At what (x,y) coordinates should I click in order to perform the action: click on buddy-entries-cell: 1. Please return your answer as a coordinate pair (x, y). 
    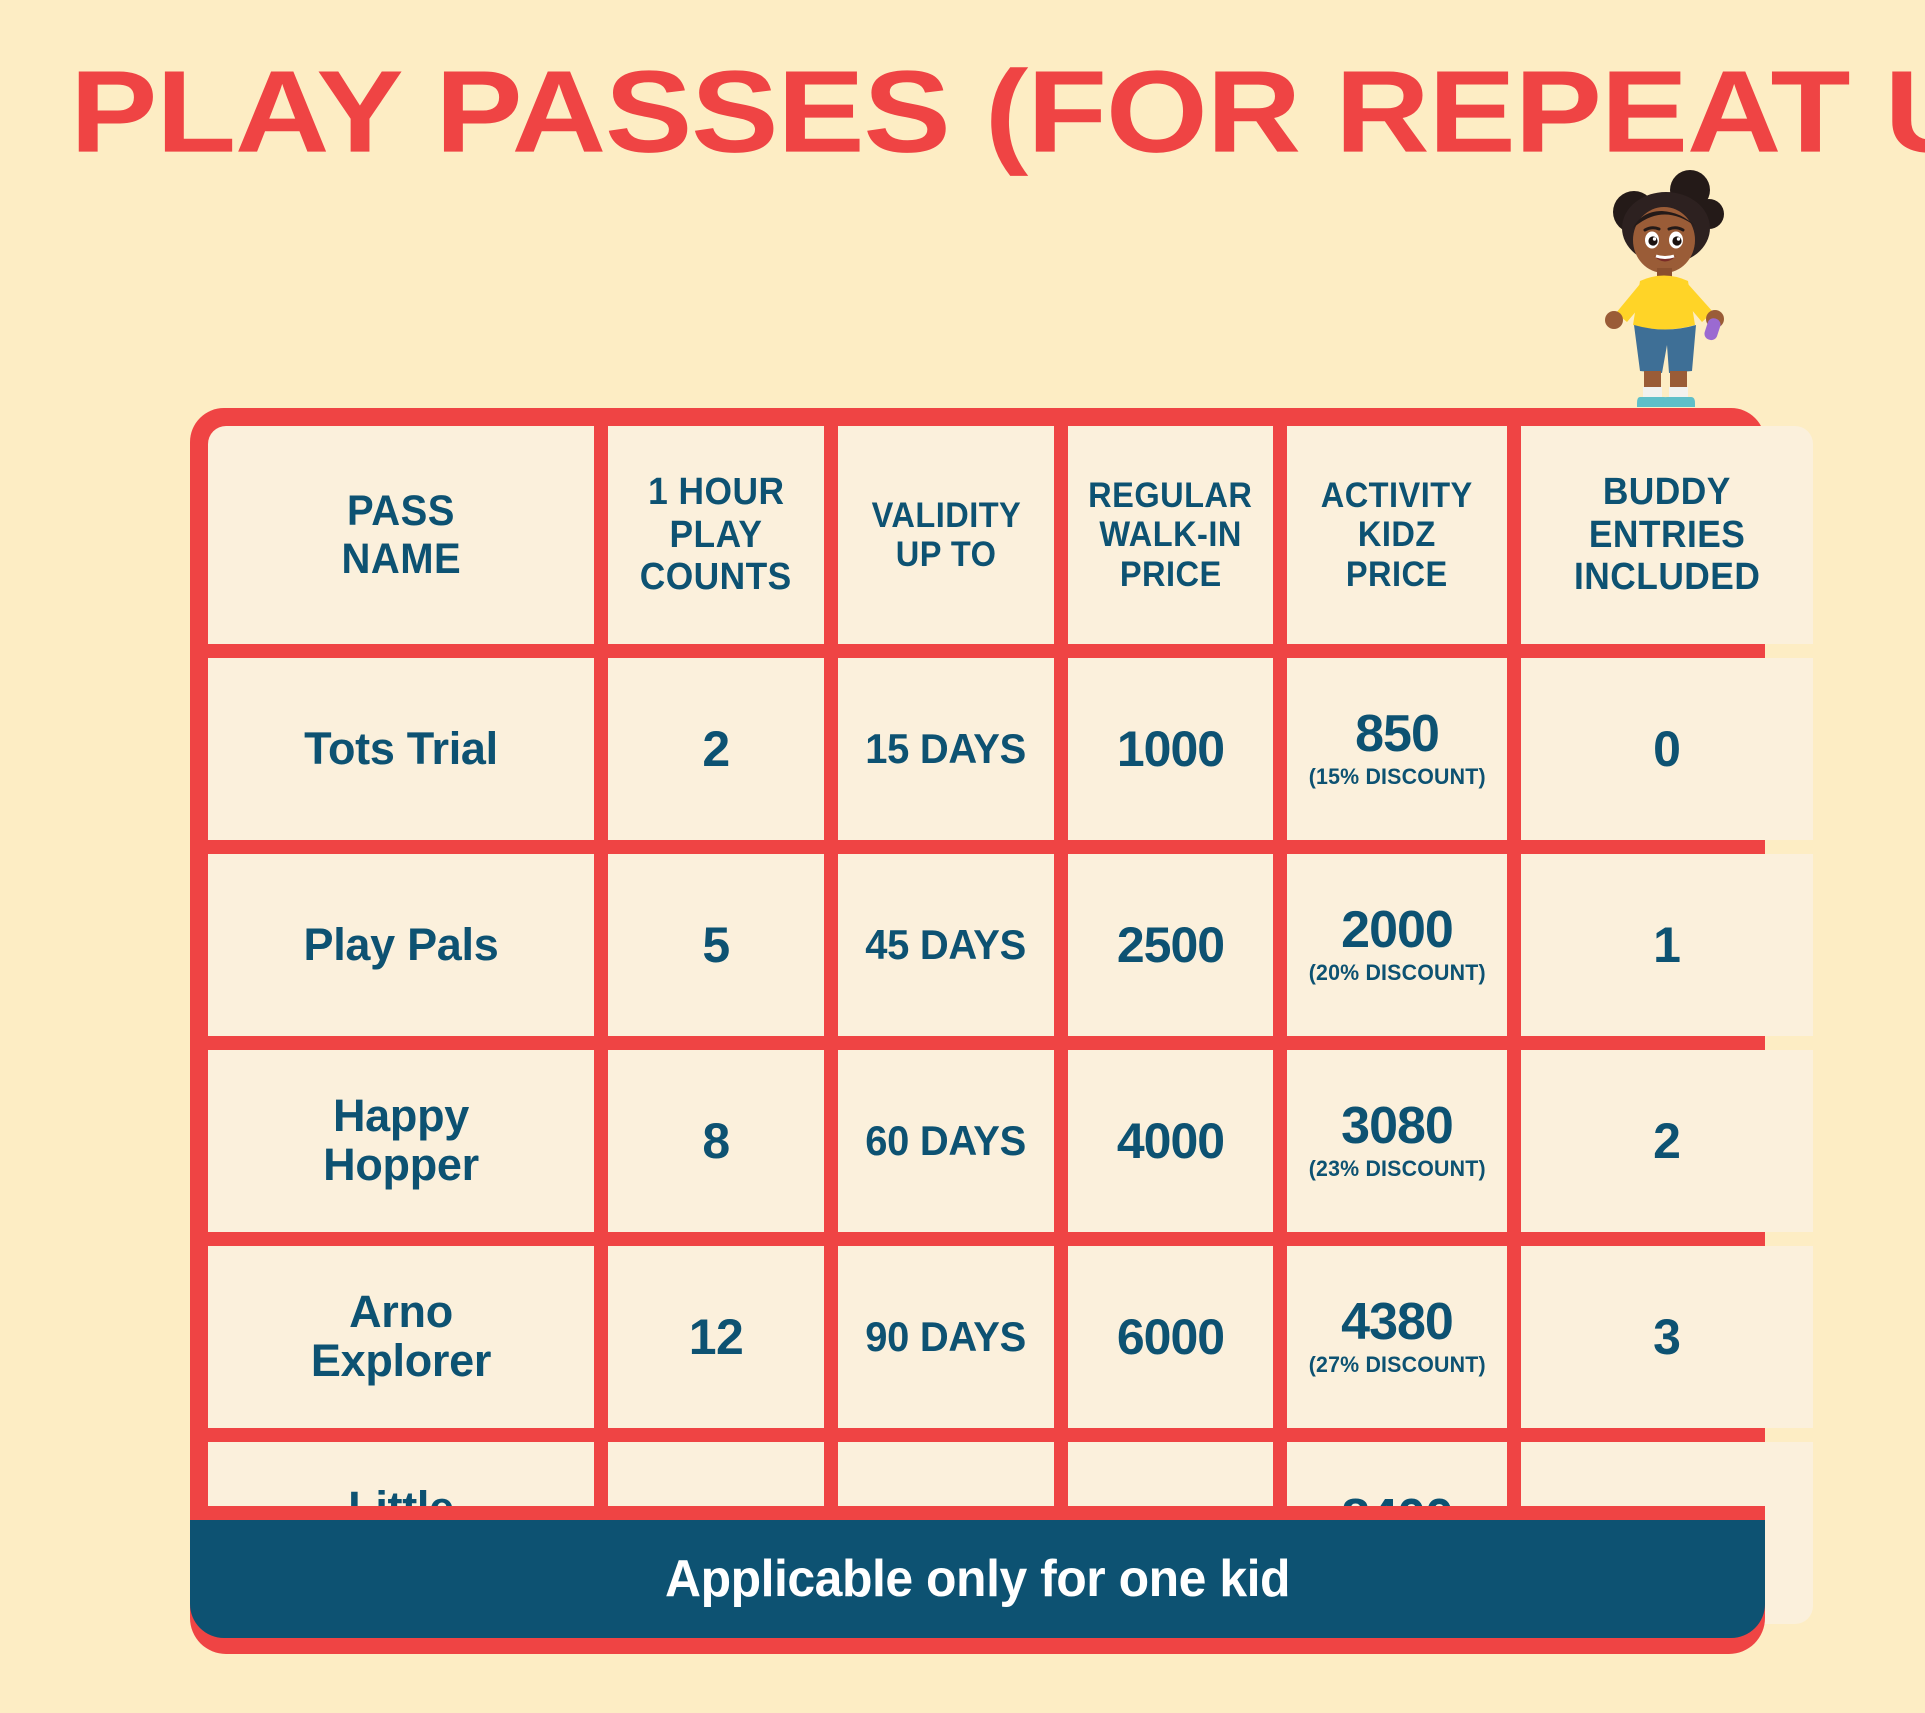
    Looking at the image, I should click on (1667, 945).